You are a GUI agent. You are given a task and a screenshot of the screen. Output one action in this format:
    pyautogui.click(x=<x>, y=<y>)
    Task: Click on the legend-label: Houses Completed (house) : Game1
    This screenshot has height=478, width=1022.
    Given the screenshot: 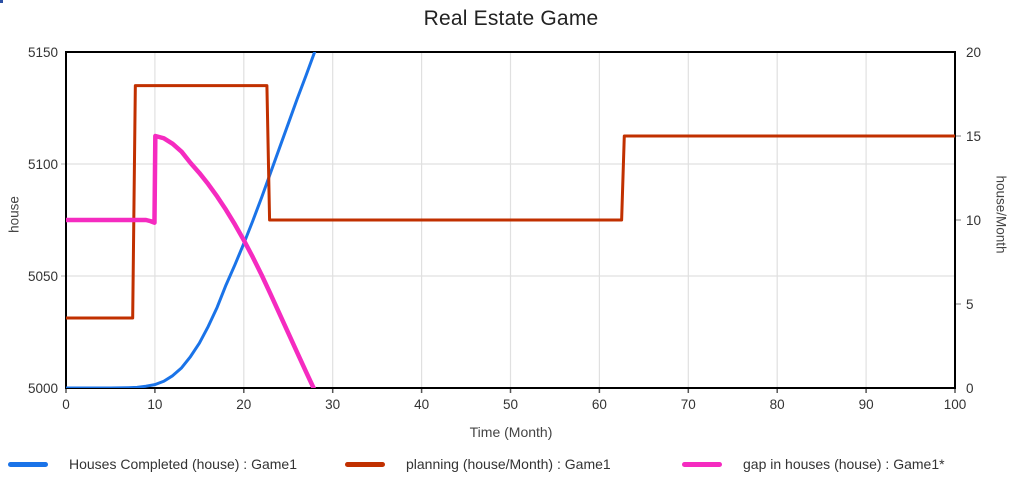 What is the action you would take?
    pyautogui.click(x=183, y=464)
    